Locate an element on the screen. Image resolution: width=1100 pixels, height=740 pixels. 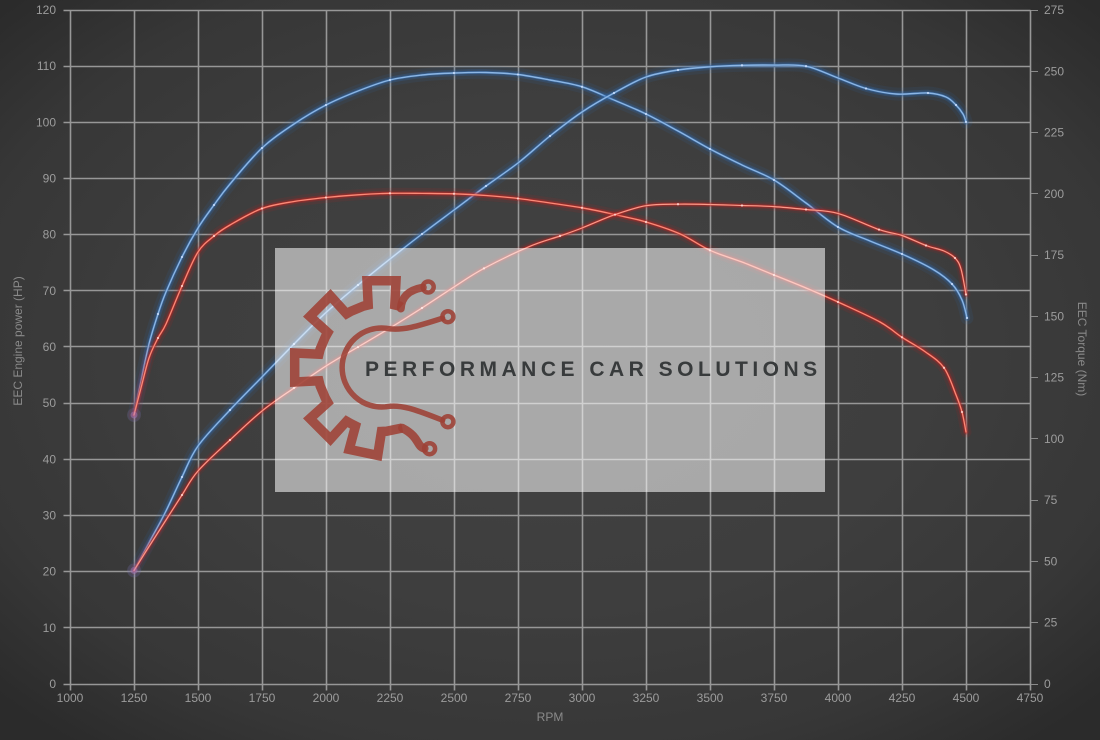
svg-text: 150 is located at coordinates (1054, 316).